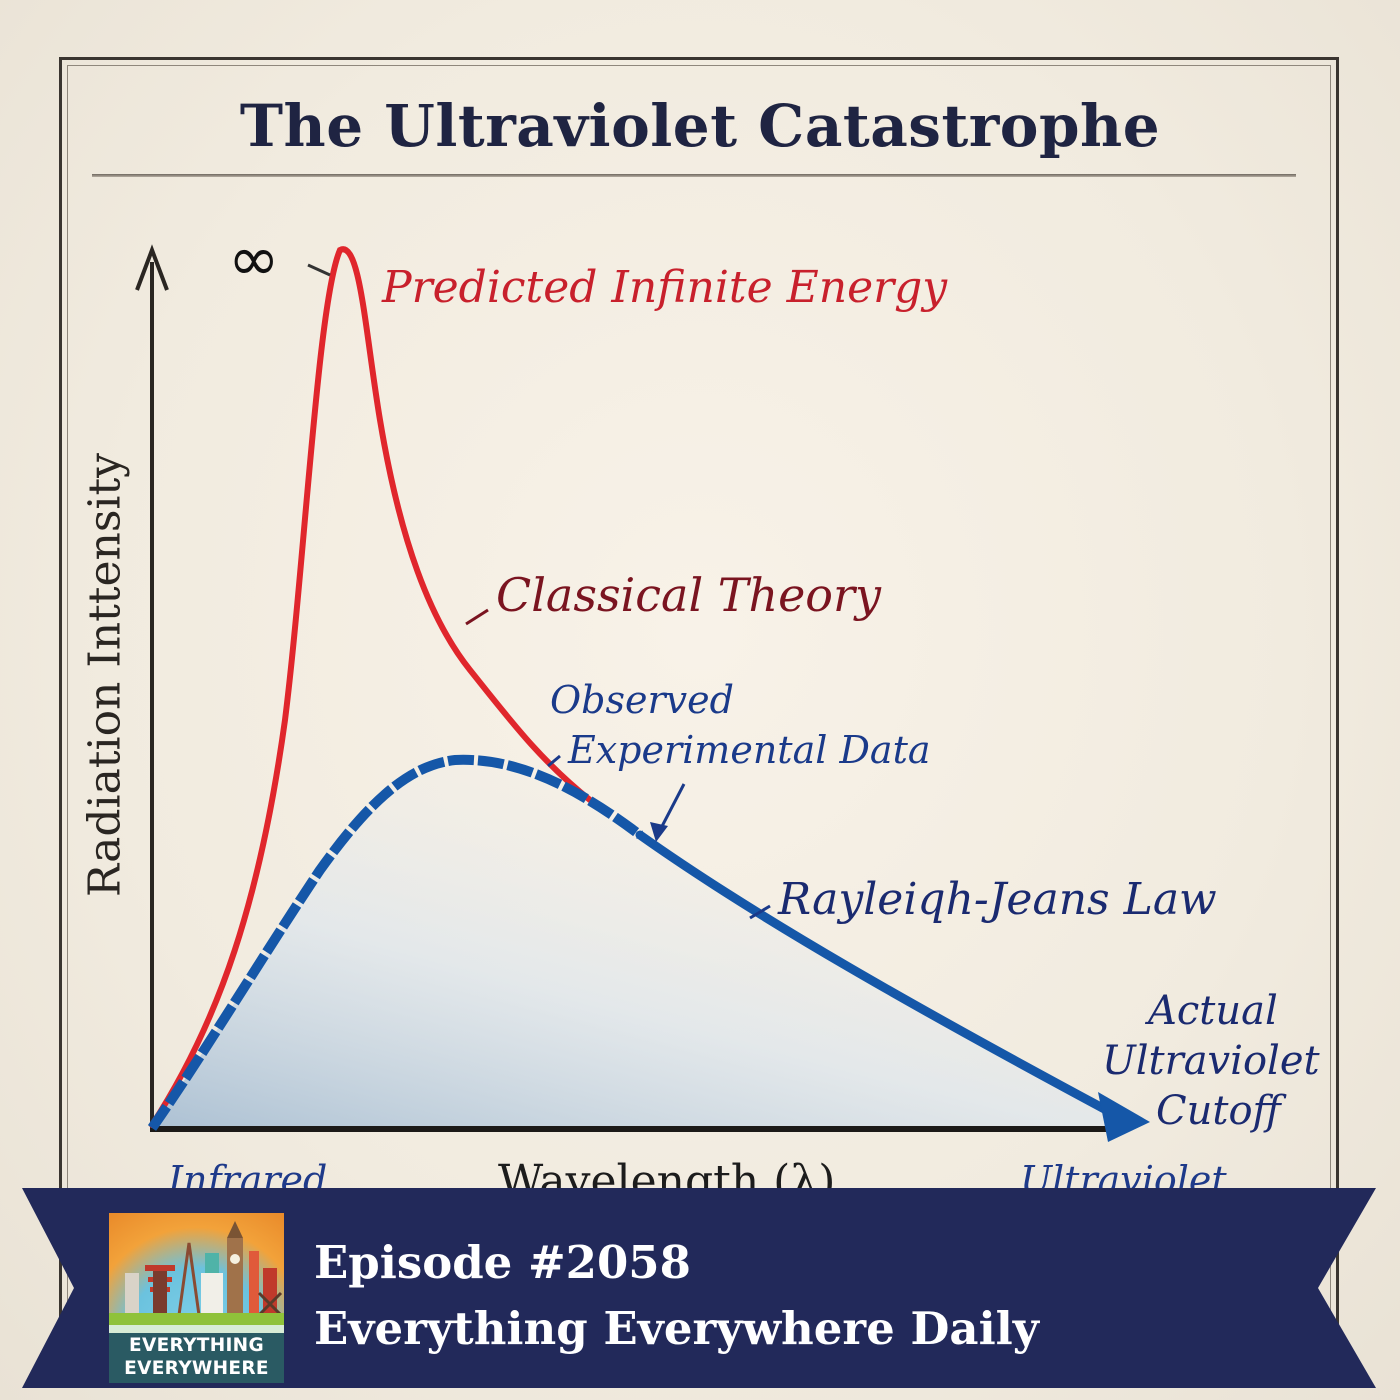  I want to click on observed-label-line1: Observed, so click(642, 700).